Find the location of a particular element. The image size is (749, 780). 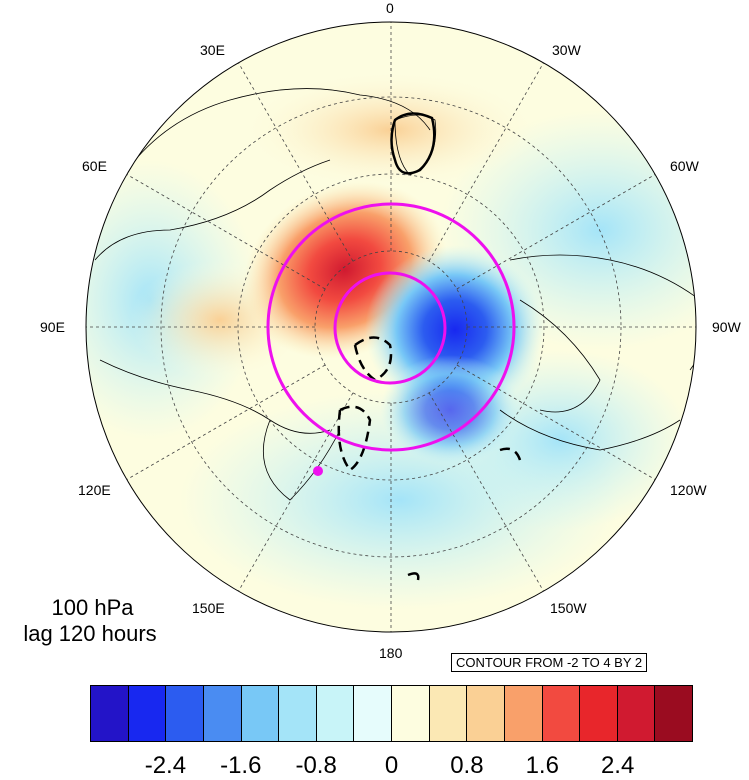

colorbar-tick-label: -2.4 is located at coordinates (165, 765).